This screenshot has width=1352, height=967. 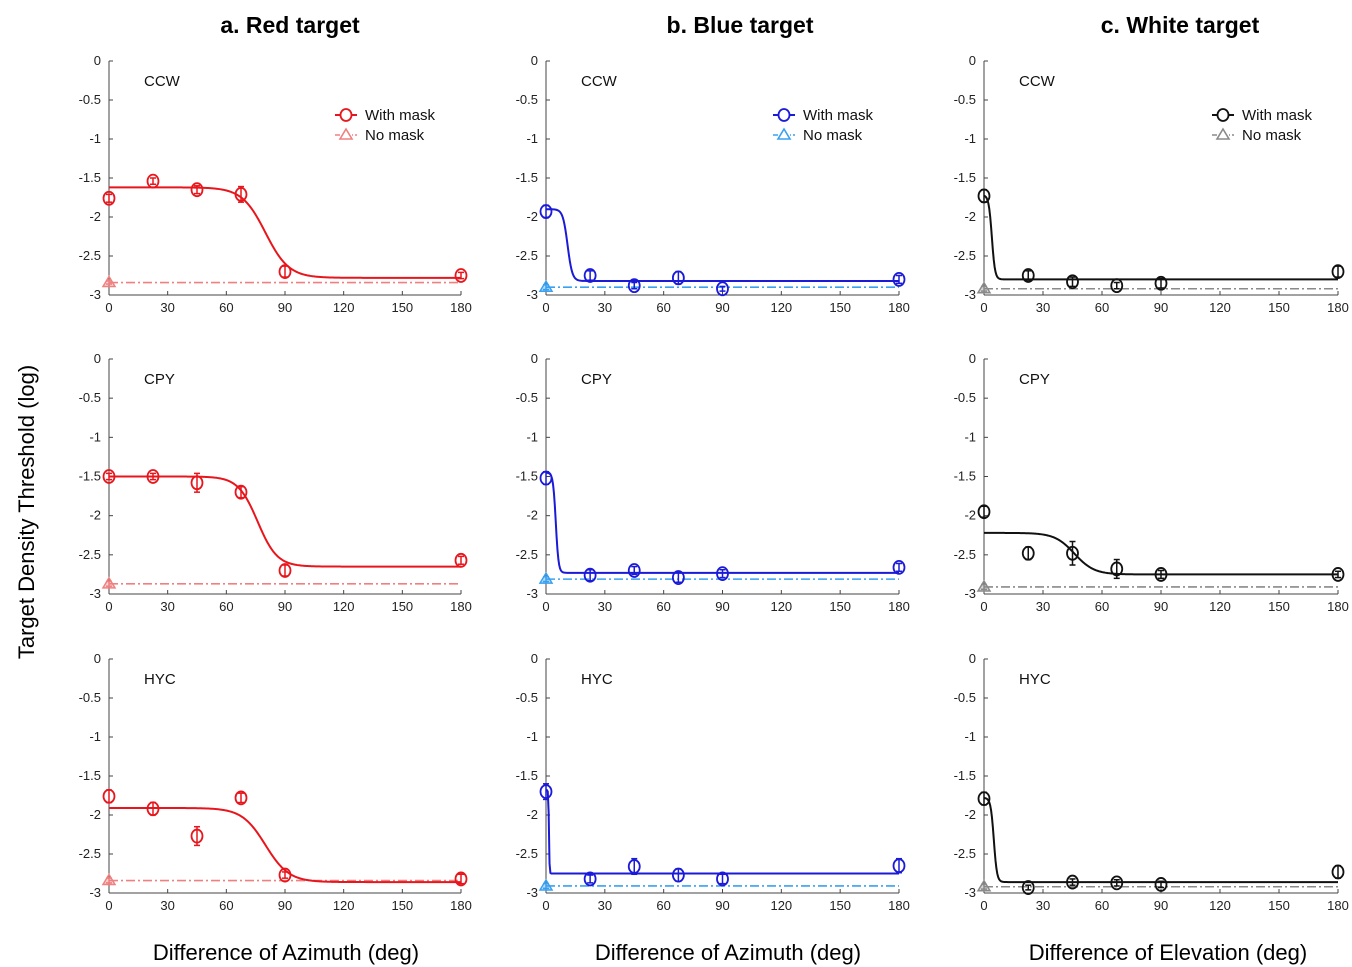 I want to click on panel-red-target-hyc: 0 -0.5 -1 -1.5 -2 -2.5 -3 0 30 60 90 120 150 180 HYC, so click(x=275, y=782).